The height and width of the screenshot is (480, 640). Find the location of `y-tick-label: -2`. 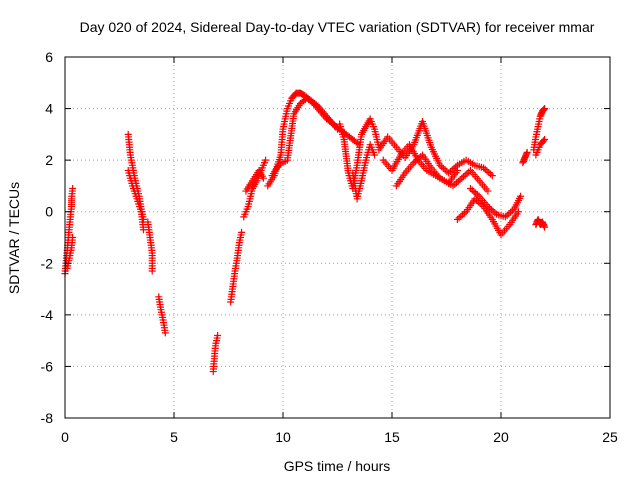

y-tick-label: -2 is located at coordinates (47, 263).